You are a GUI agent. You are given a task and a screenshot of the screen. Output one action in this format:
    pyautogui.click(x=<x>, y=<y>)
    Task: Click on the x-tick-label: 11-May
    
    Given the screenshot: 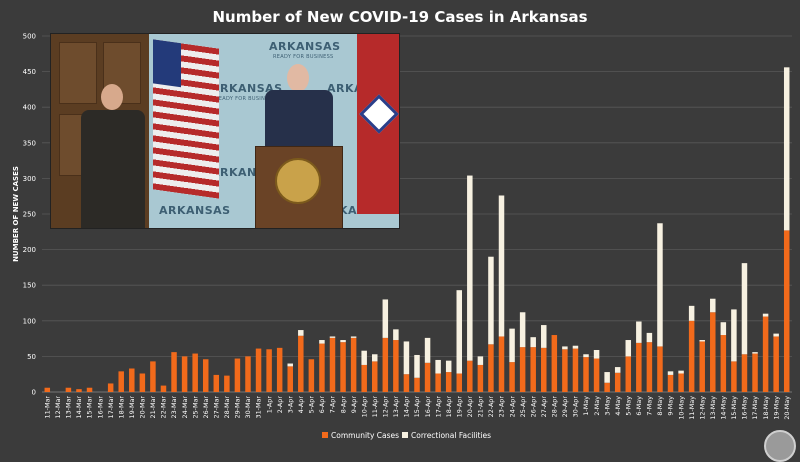 What is the action you would take?
    pyautogui.click(x=692, y=408)
    